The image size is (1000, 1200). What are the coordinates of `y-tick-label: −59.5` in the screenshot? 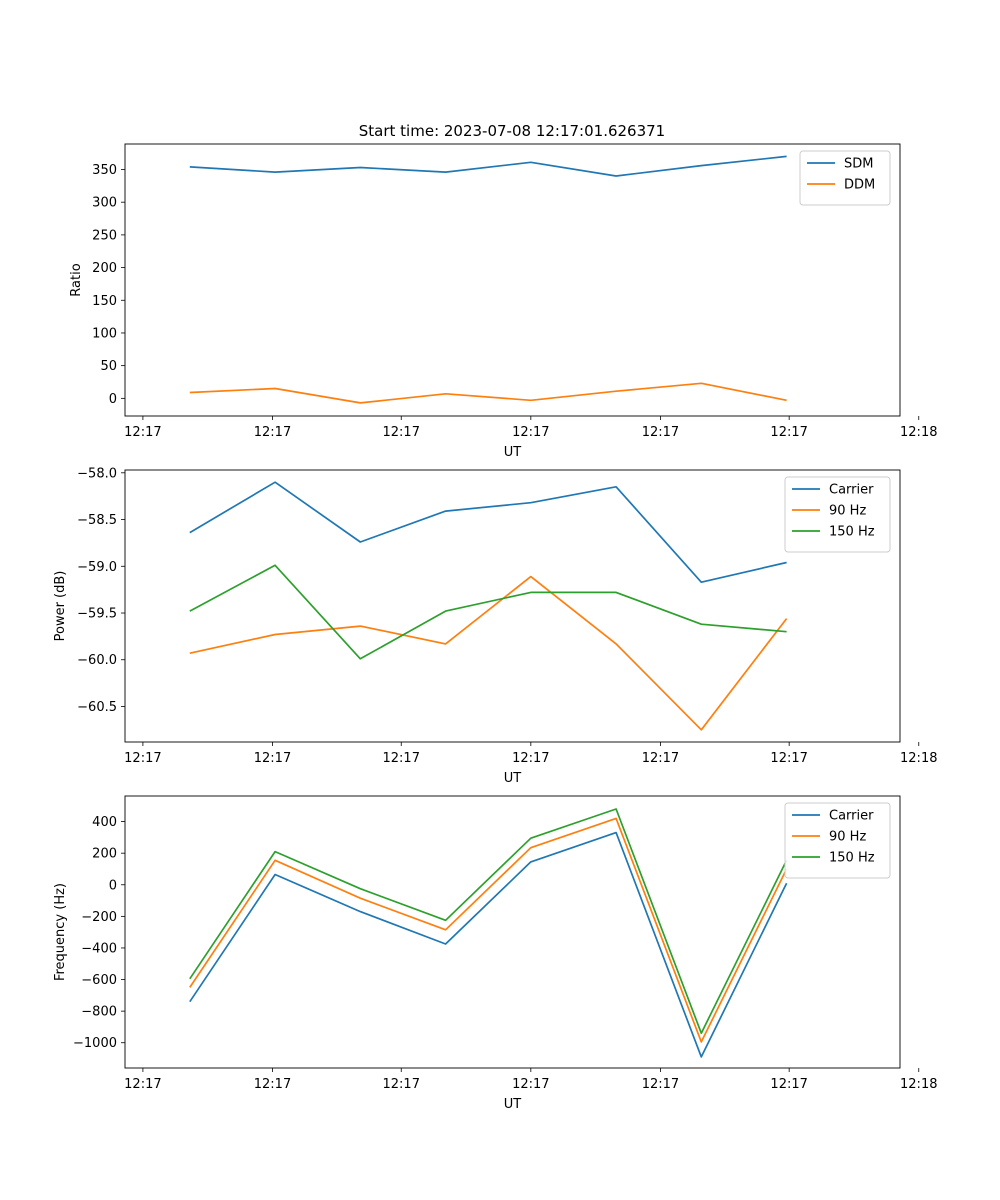 It's located at (97, 614).